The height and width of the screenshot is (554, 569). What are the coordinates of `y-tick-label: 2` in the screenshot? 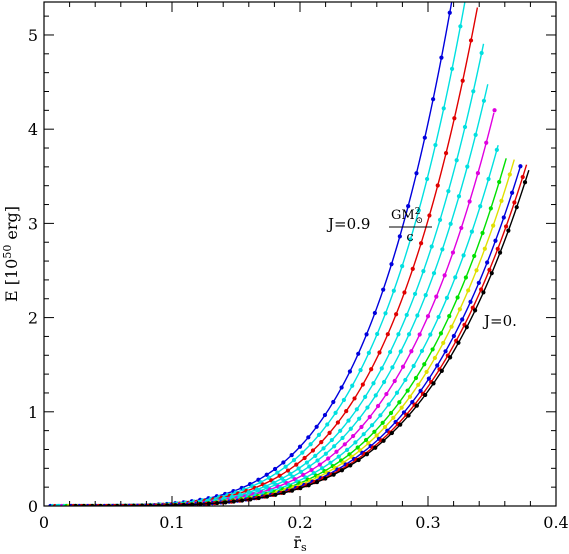 It's located at (33, 318).